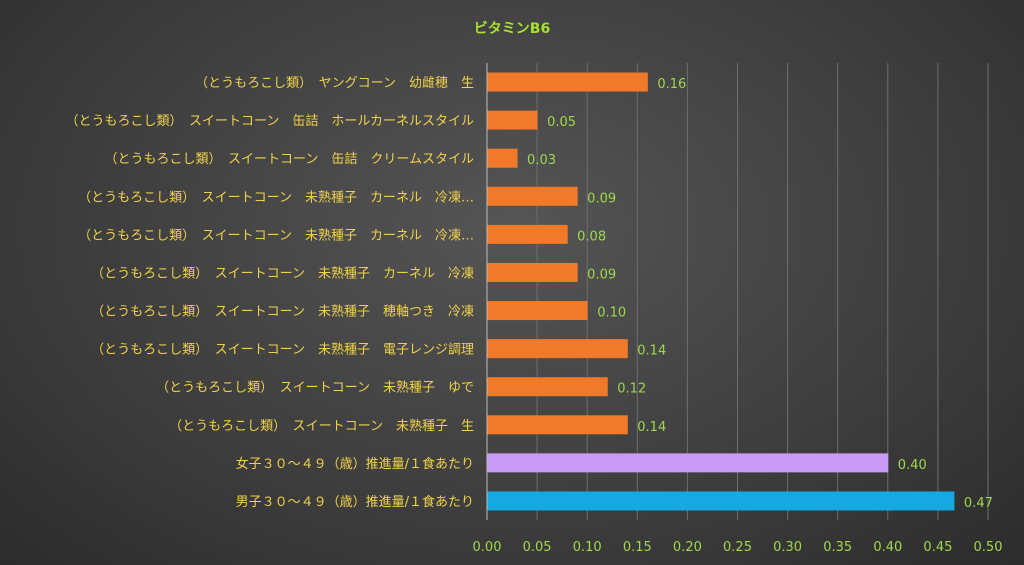  Describe the element at coordinates (289, 159) in the screenshot. I see `category-label: （とうもろこし類） スイートコーン 缶詰 クリームスタイル` at that location.